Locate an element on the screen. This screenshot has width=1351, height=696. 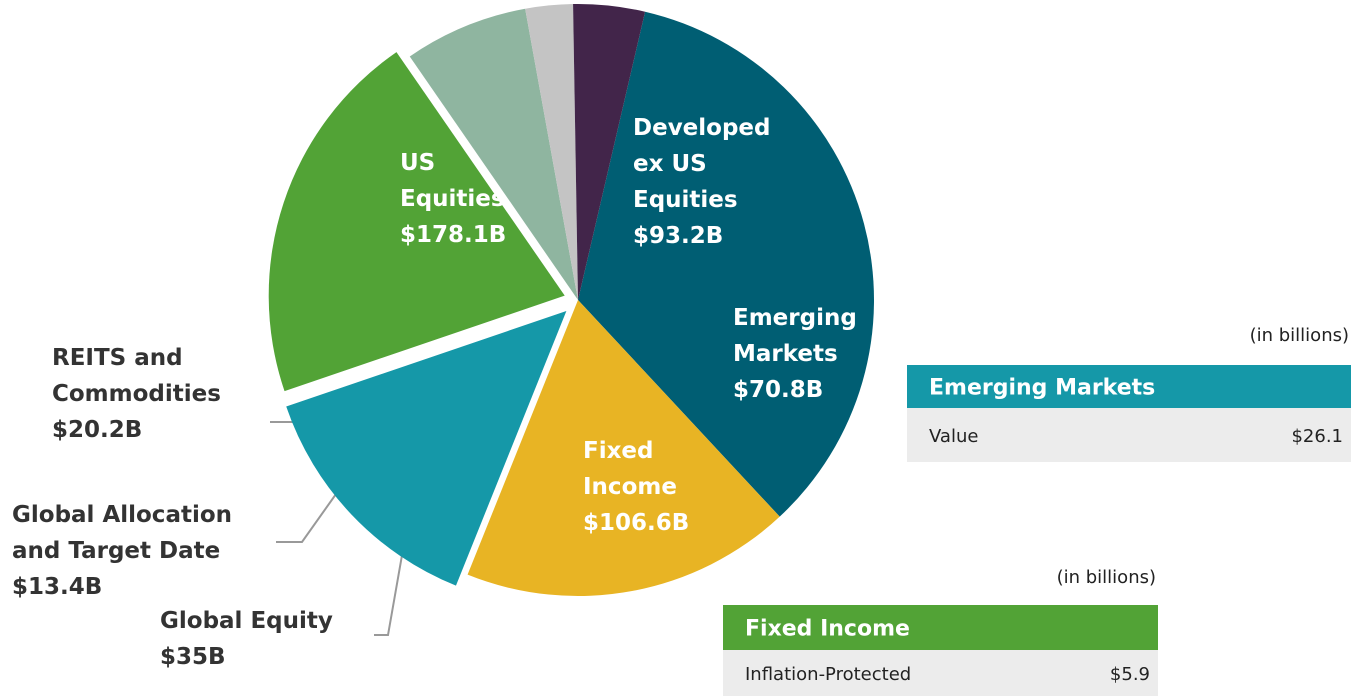
table-title: Emerging Markets is located at coordinates (1042, 388).